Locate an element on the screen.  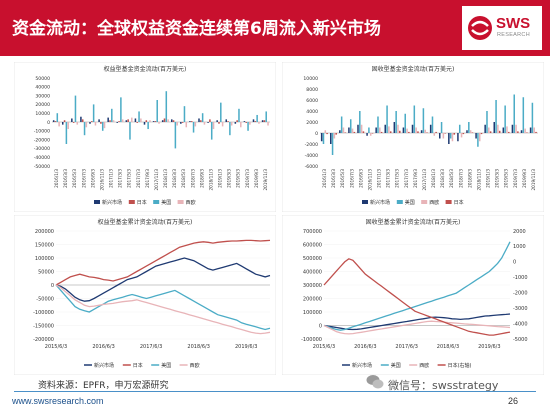
x-tick-label: 2016/3/3 is located at coordinates (65, 178).